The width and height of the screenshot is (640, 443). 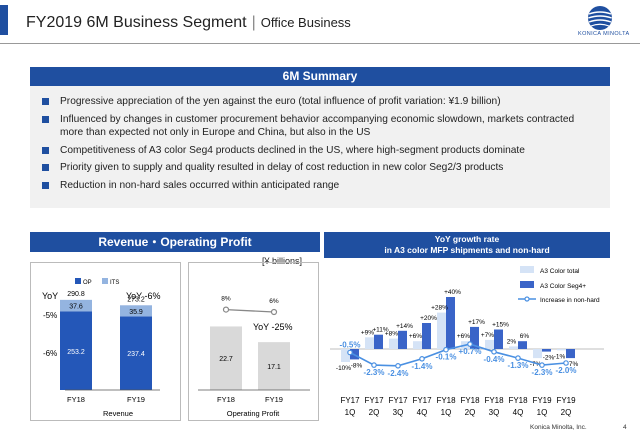 What do you see at coordinates (487, 335) in the screenshot?
I see `yoy-label-a3-total: +7%` at bounding box center [487, 335].